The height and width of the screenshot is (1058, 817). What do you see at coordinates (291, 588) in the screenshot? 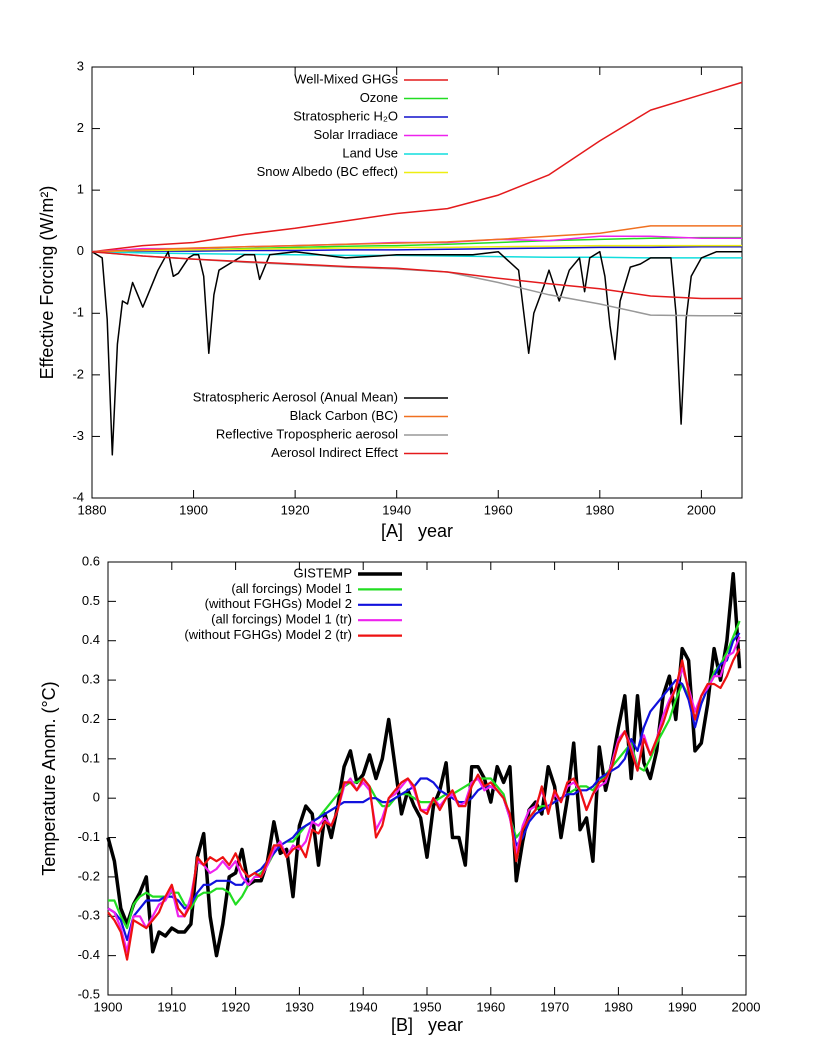
I see `legend-label: (all forcings) Model 1` at bounding box center [291, 588].